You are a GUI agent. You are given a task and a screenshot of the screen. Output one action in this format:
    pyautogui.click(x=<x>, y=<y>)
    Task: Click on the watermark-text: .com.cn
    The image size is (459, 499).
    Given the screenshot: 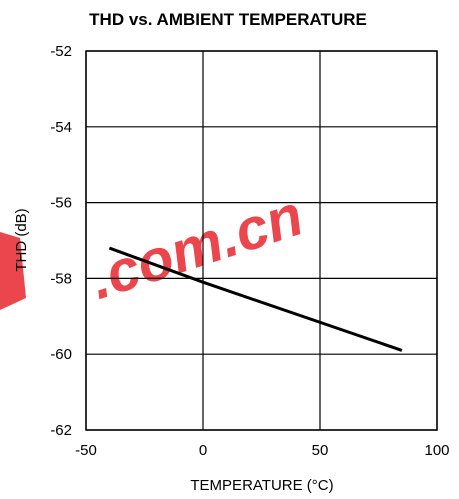 What is the action you would take?
    pyautogui.click(x=196, y=247)
    